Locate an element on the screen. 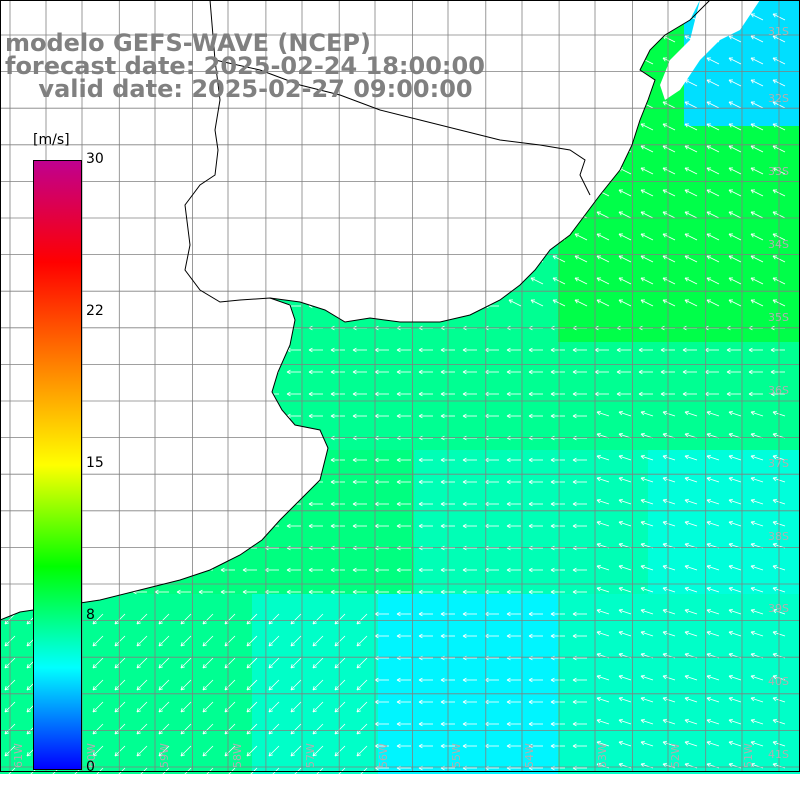 The width and height of the screenshot is (800, 800). lat-label: 36S is located at coordinates (778, 390).